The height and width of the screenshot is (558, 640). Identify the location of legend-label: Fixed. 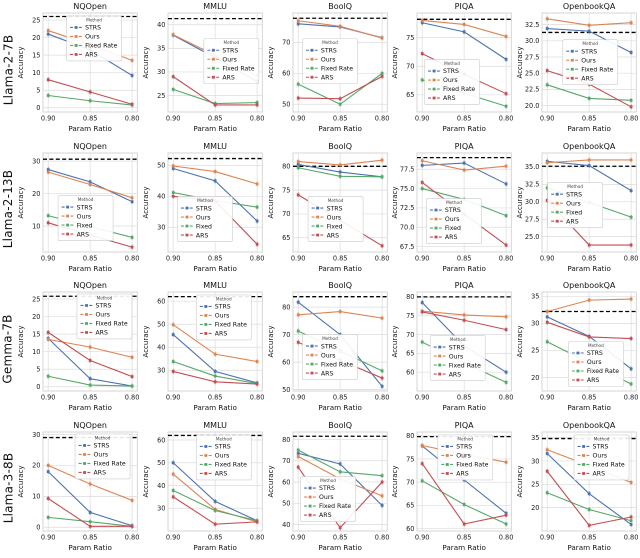
(334, 226).